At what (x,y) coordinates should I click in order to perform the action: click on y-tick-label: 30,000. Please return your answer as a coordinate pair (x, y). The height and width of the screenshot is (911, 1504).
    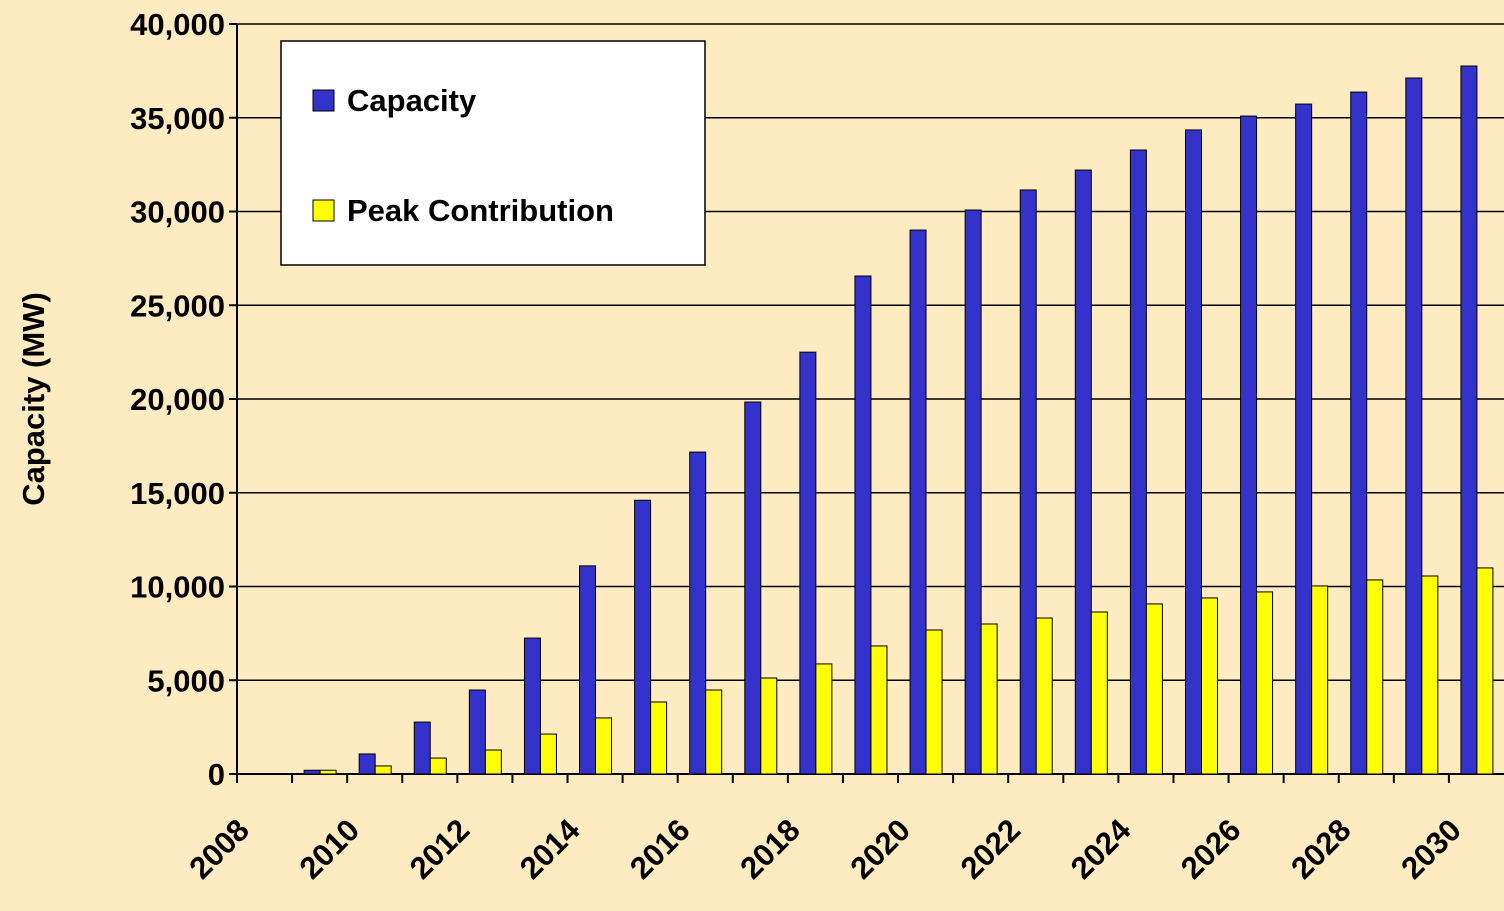
    Looking at the image, I should click on (177, 212).